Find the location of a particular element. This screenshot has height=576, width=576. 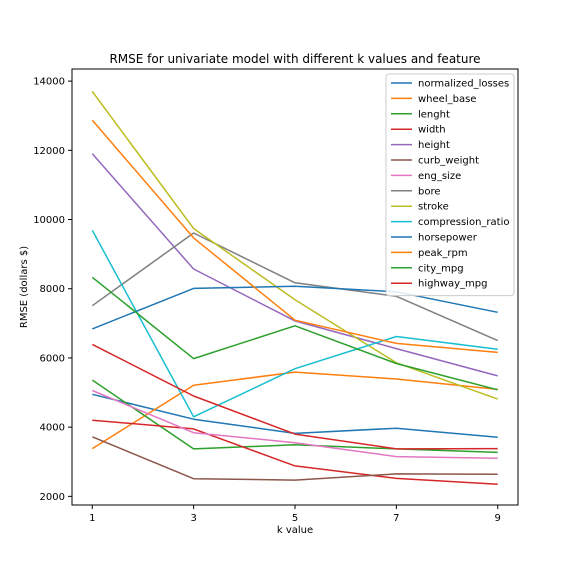

y-tick-label: 2000 is located at coordinates (52, 497).